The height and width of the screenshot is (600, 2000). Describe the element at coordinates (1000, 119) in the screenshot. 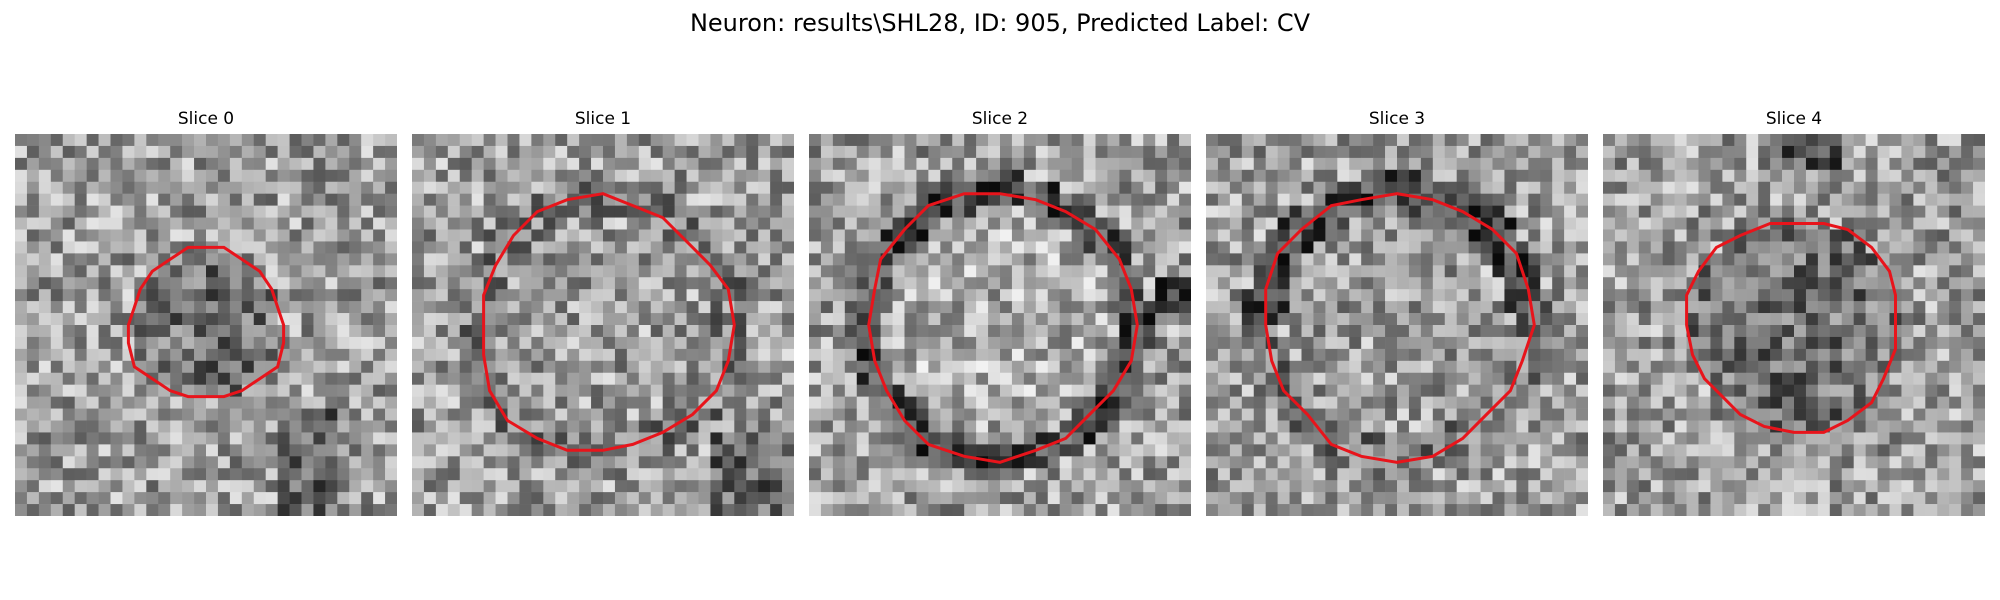

I see `slice-title: Slice 2` at that location.